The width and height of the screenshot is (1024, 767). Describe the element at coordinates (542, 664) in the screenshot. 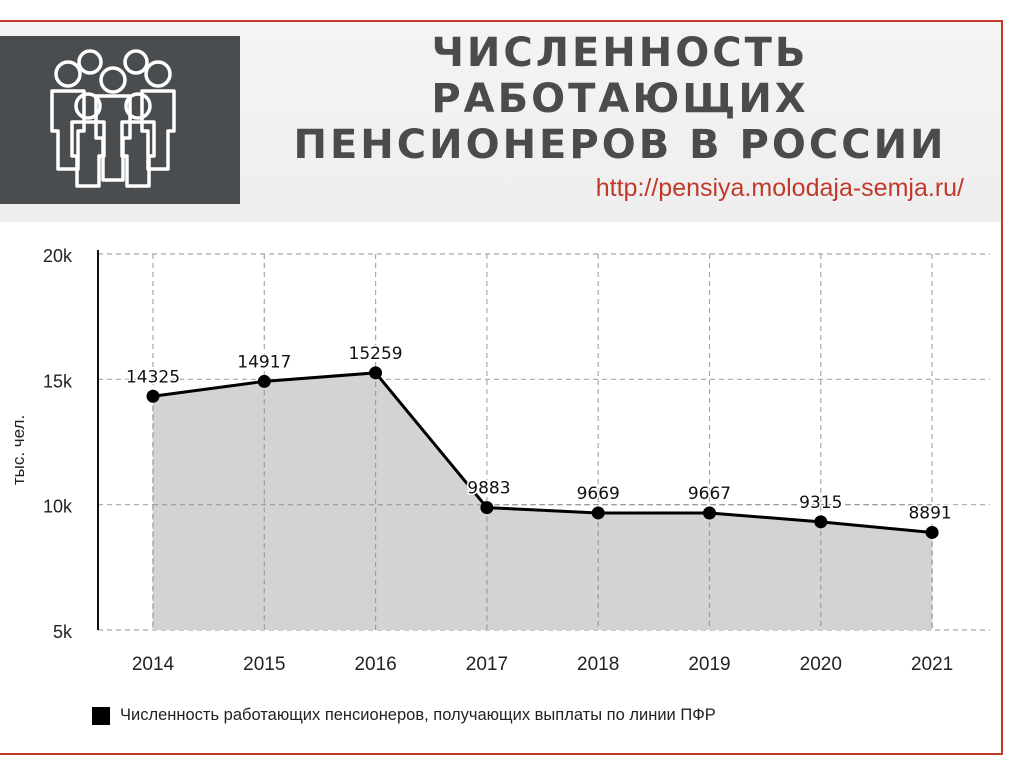

I see `x-tick-labels: 2014 2015 2016 2017 2018 2019 2020 2021` at that location.